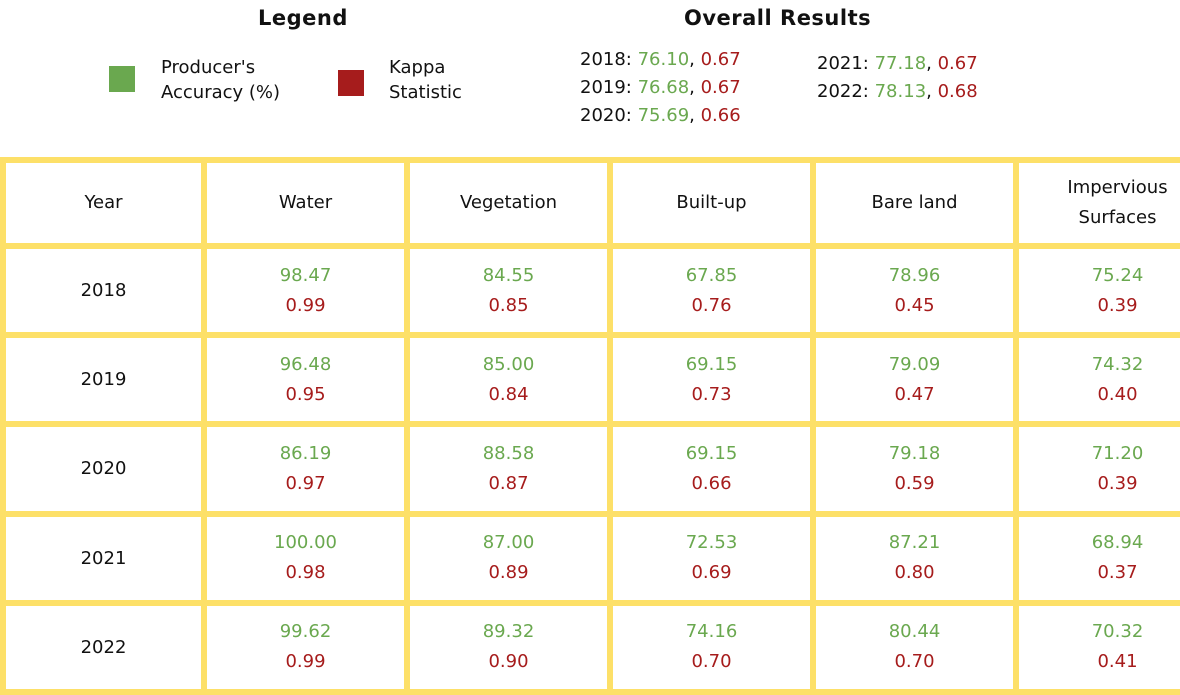 The width and height of the screenshot is (1180, 695). Describe the element at coordinates (897, 64) in the screenshot. I see `overall-entry: 2021: 77.18, 0.67` at that location.